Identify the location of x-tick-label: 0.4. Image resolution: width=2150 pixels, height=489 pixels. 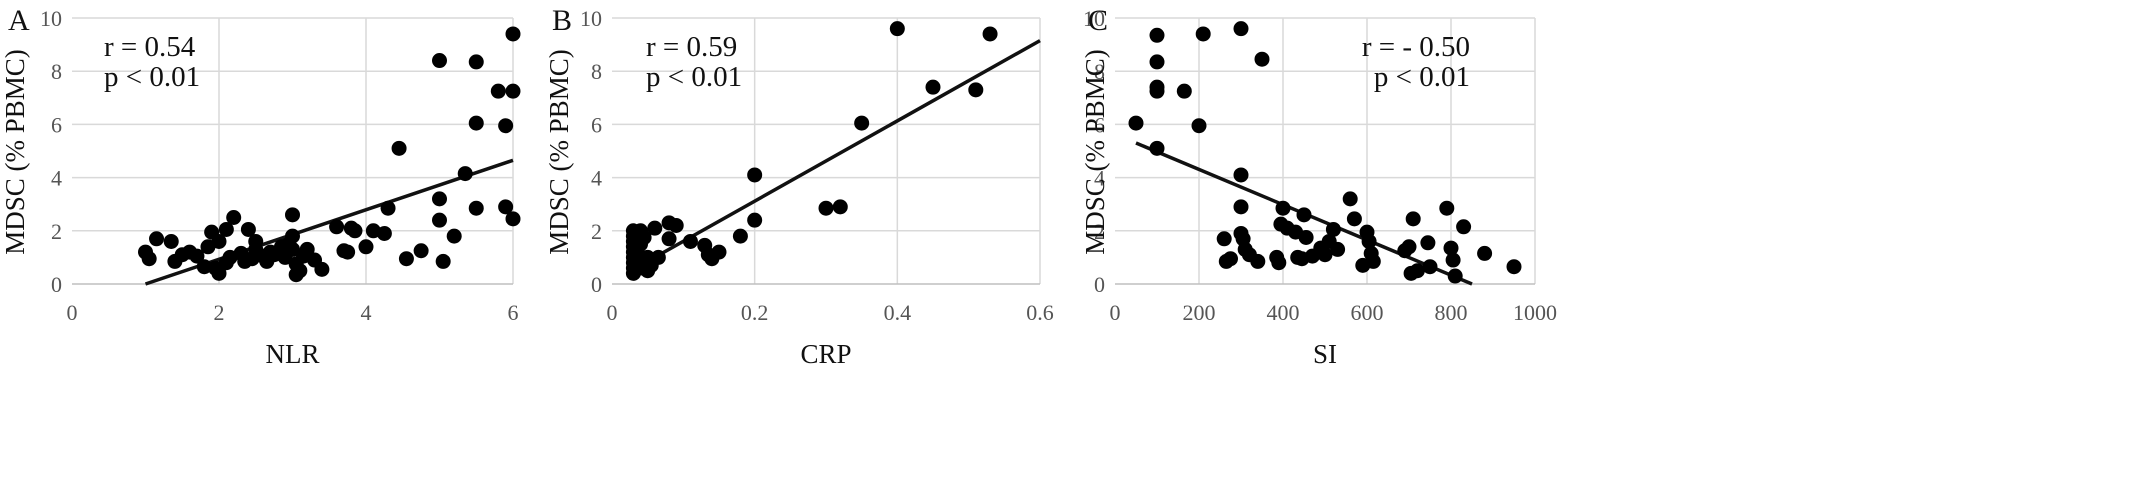
(898, 312).